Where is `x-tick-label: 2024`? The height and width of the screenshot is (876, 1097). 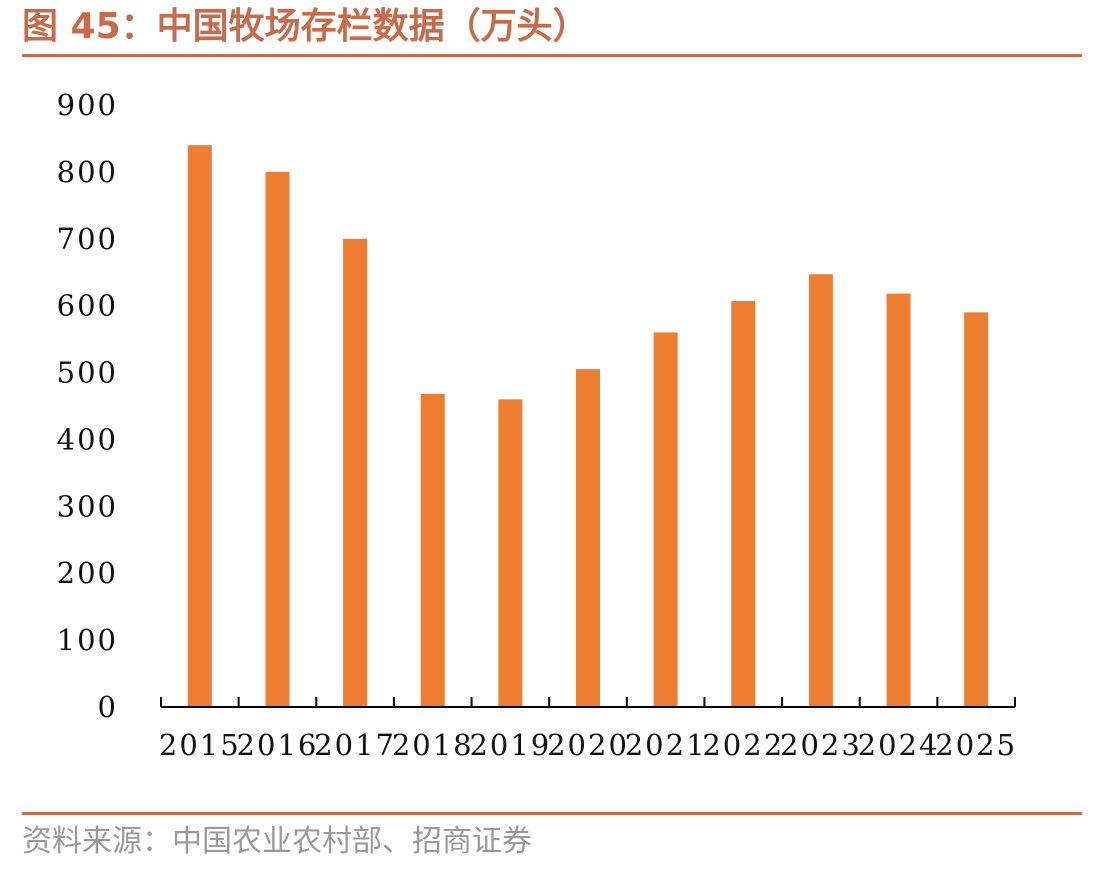
x-tick-label: 2024 is located at coordinates (899, 745).